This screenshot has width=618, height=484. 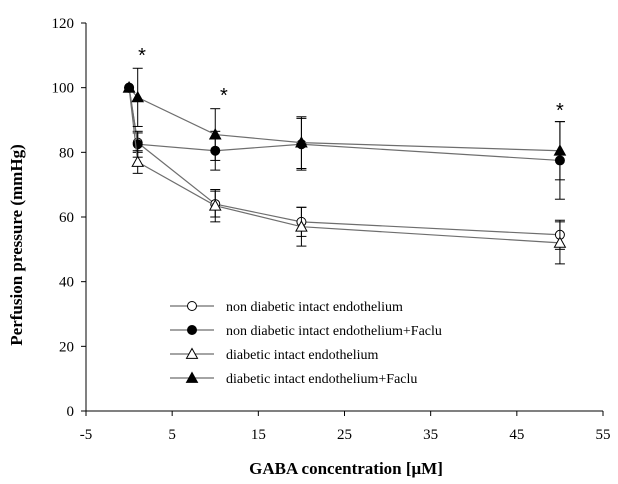 I want to click on x-tick-label: 15, so click(x=258, y=435).